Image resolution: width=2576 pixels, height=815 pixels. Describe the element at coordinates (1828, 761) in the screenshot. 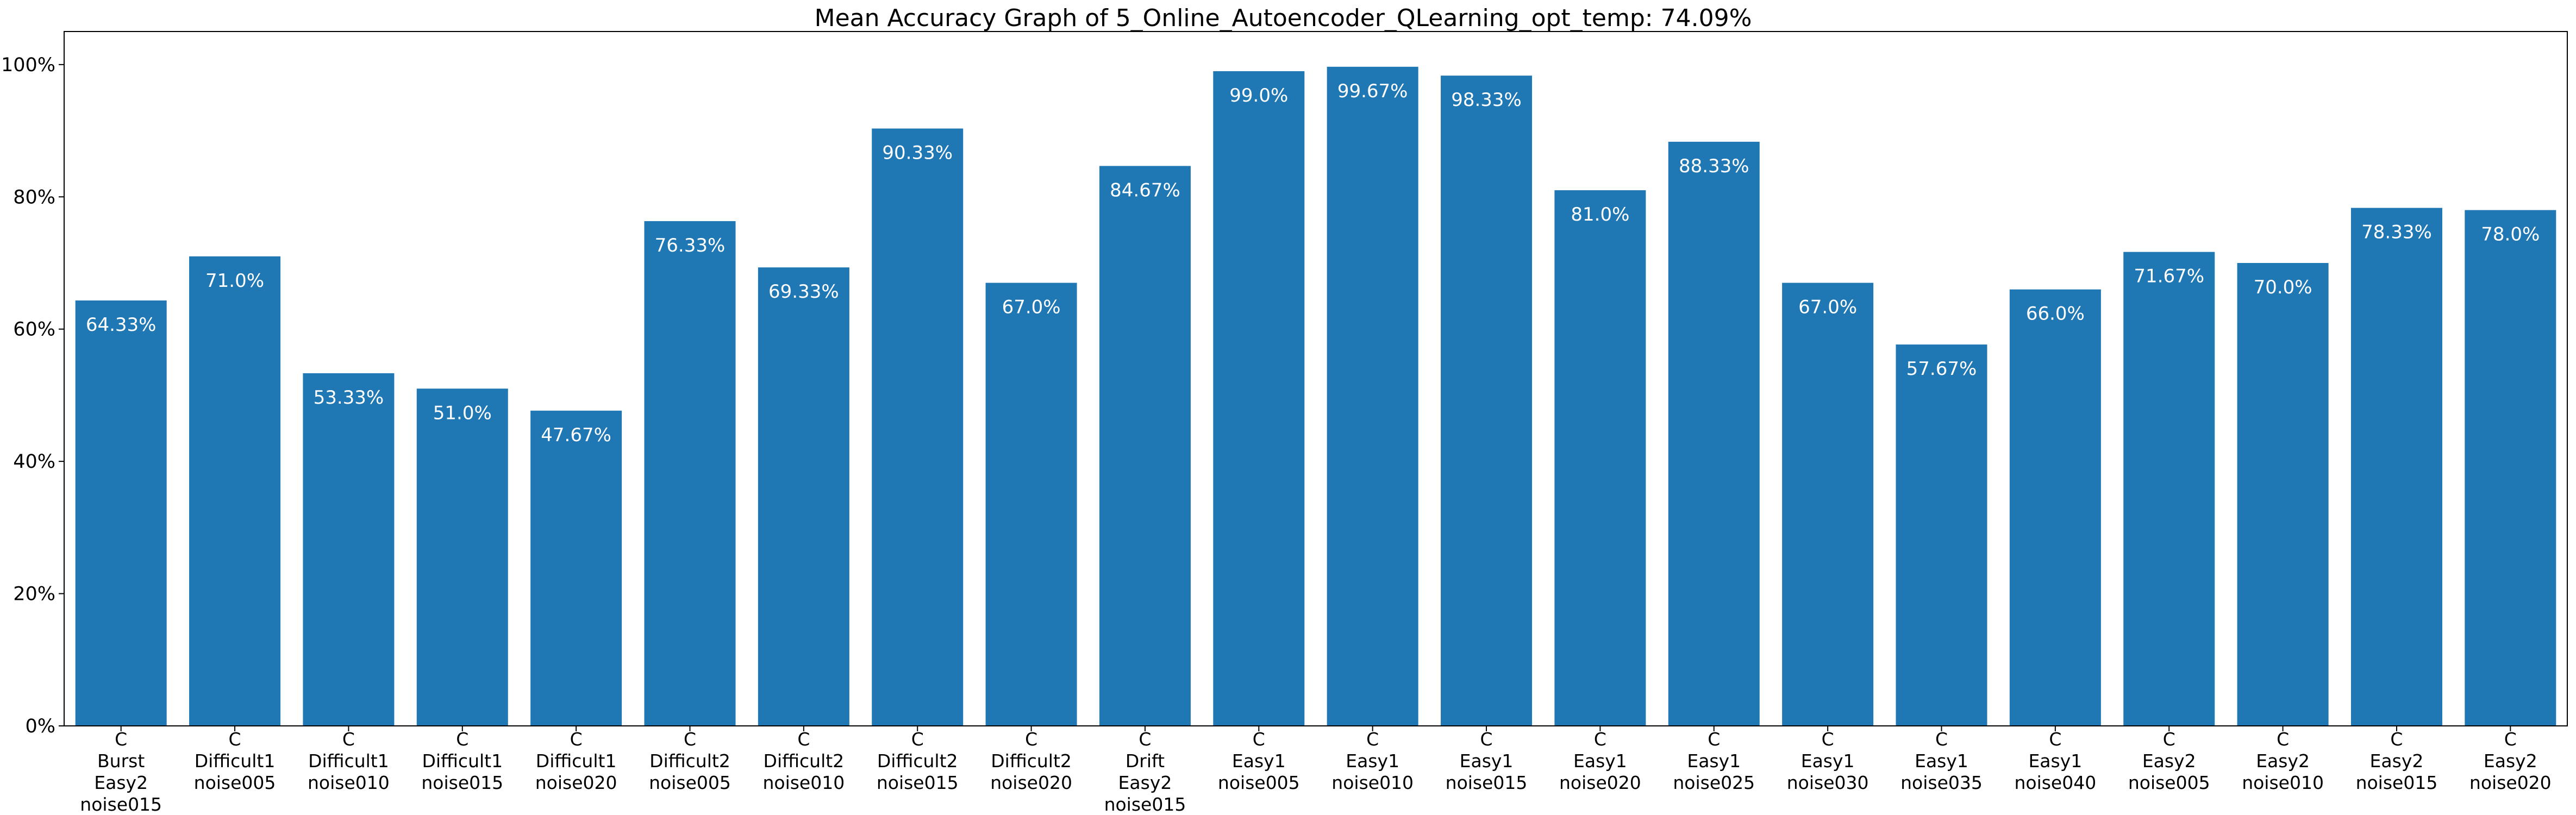

I see `x-tick-label: C Easy1 noise030` at that location.